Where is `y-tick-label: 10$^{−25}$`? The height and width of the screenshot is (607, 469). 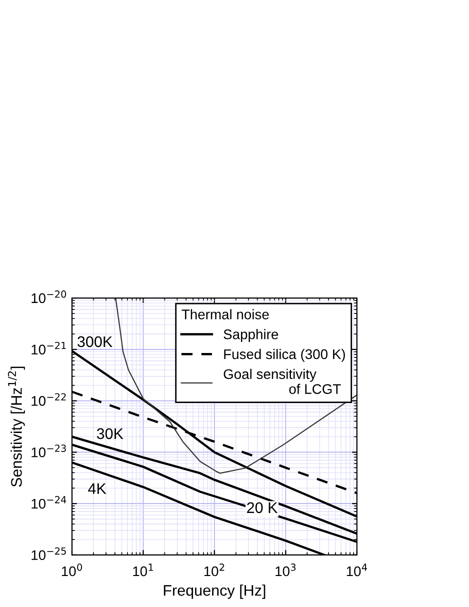 y-tick-label: 10$^{−25}$ is located at coordinates (49, 553).